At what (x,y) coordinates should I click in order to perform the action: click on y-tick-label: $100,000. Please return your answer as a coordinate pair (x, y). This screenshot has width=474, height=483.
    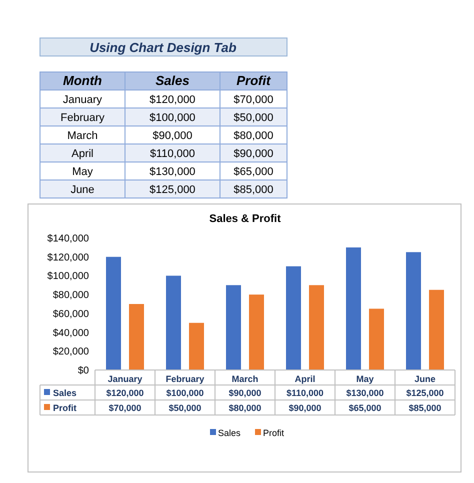
    Looking at the image, I should click on (68, 276).